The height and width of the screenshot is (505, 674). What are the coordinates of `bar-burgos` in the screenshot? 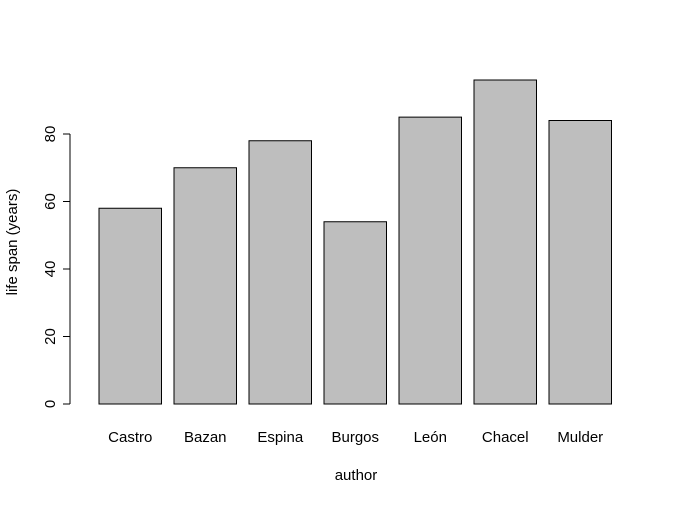 It's located at (355, 313).